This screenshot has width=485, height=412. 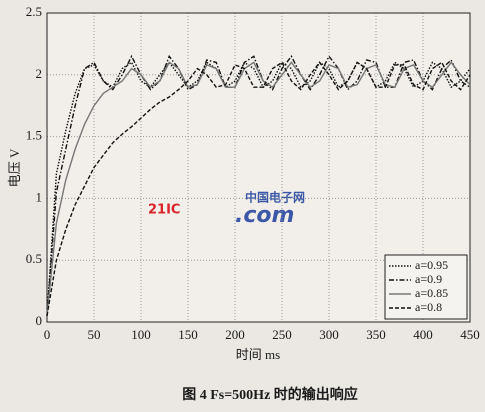 I want to click on x-tick-label: 400, so click(x=423, y=334).